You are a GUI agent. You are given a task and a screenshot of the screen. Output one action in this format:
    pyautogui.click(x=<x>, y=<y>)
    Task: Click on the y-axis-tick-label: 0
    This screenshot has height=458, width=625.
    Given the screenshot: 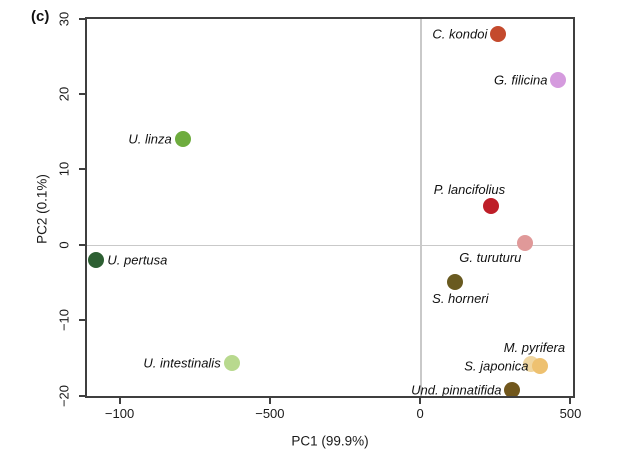 What is the action you would take?
    pyautogui.click(x=64, y=245)
    